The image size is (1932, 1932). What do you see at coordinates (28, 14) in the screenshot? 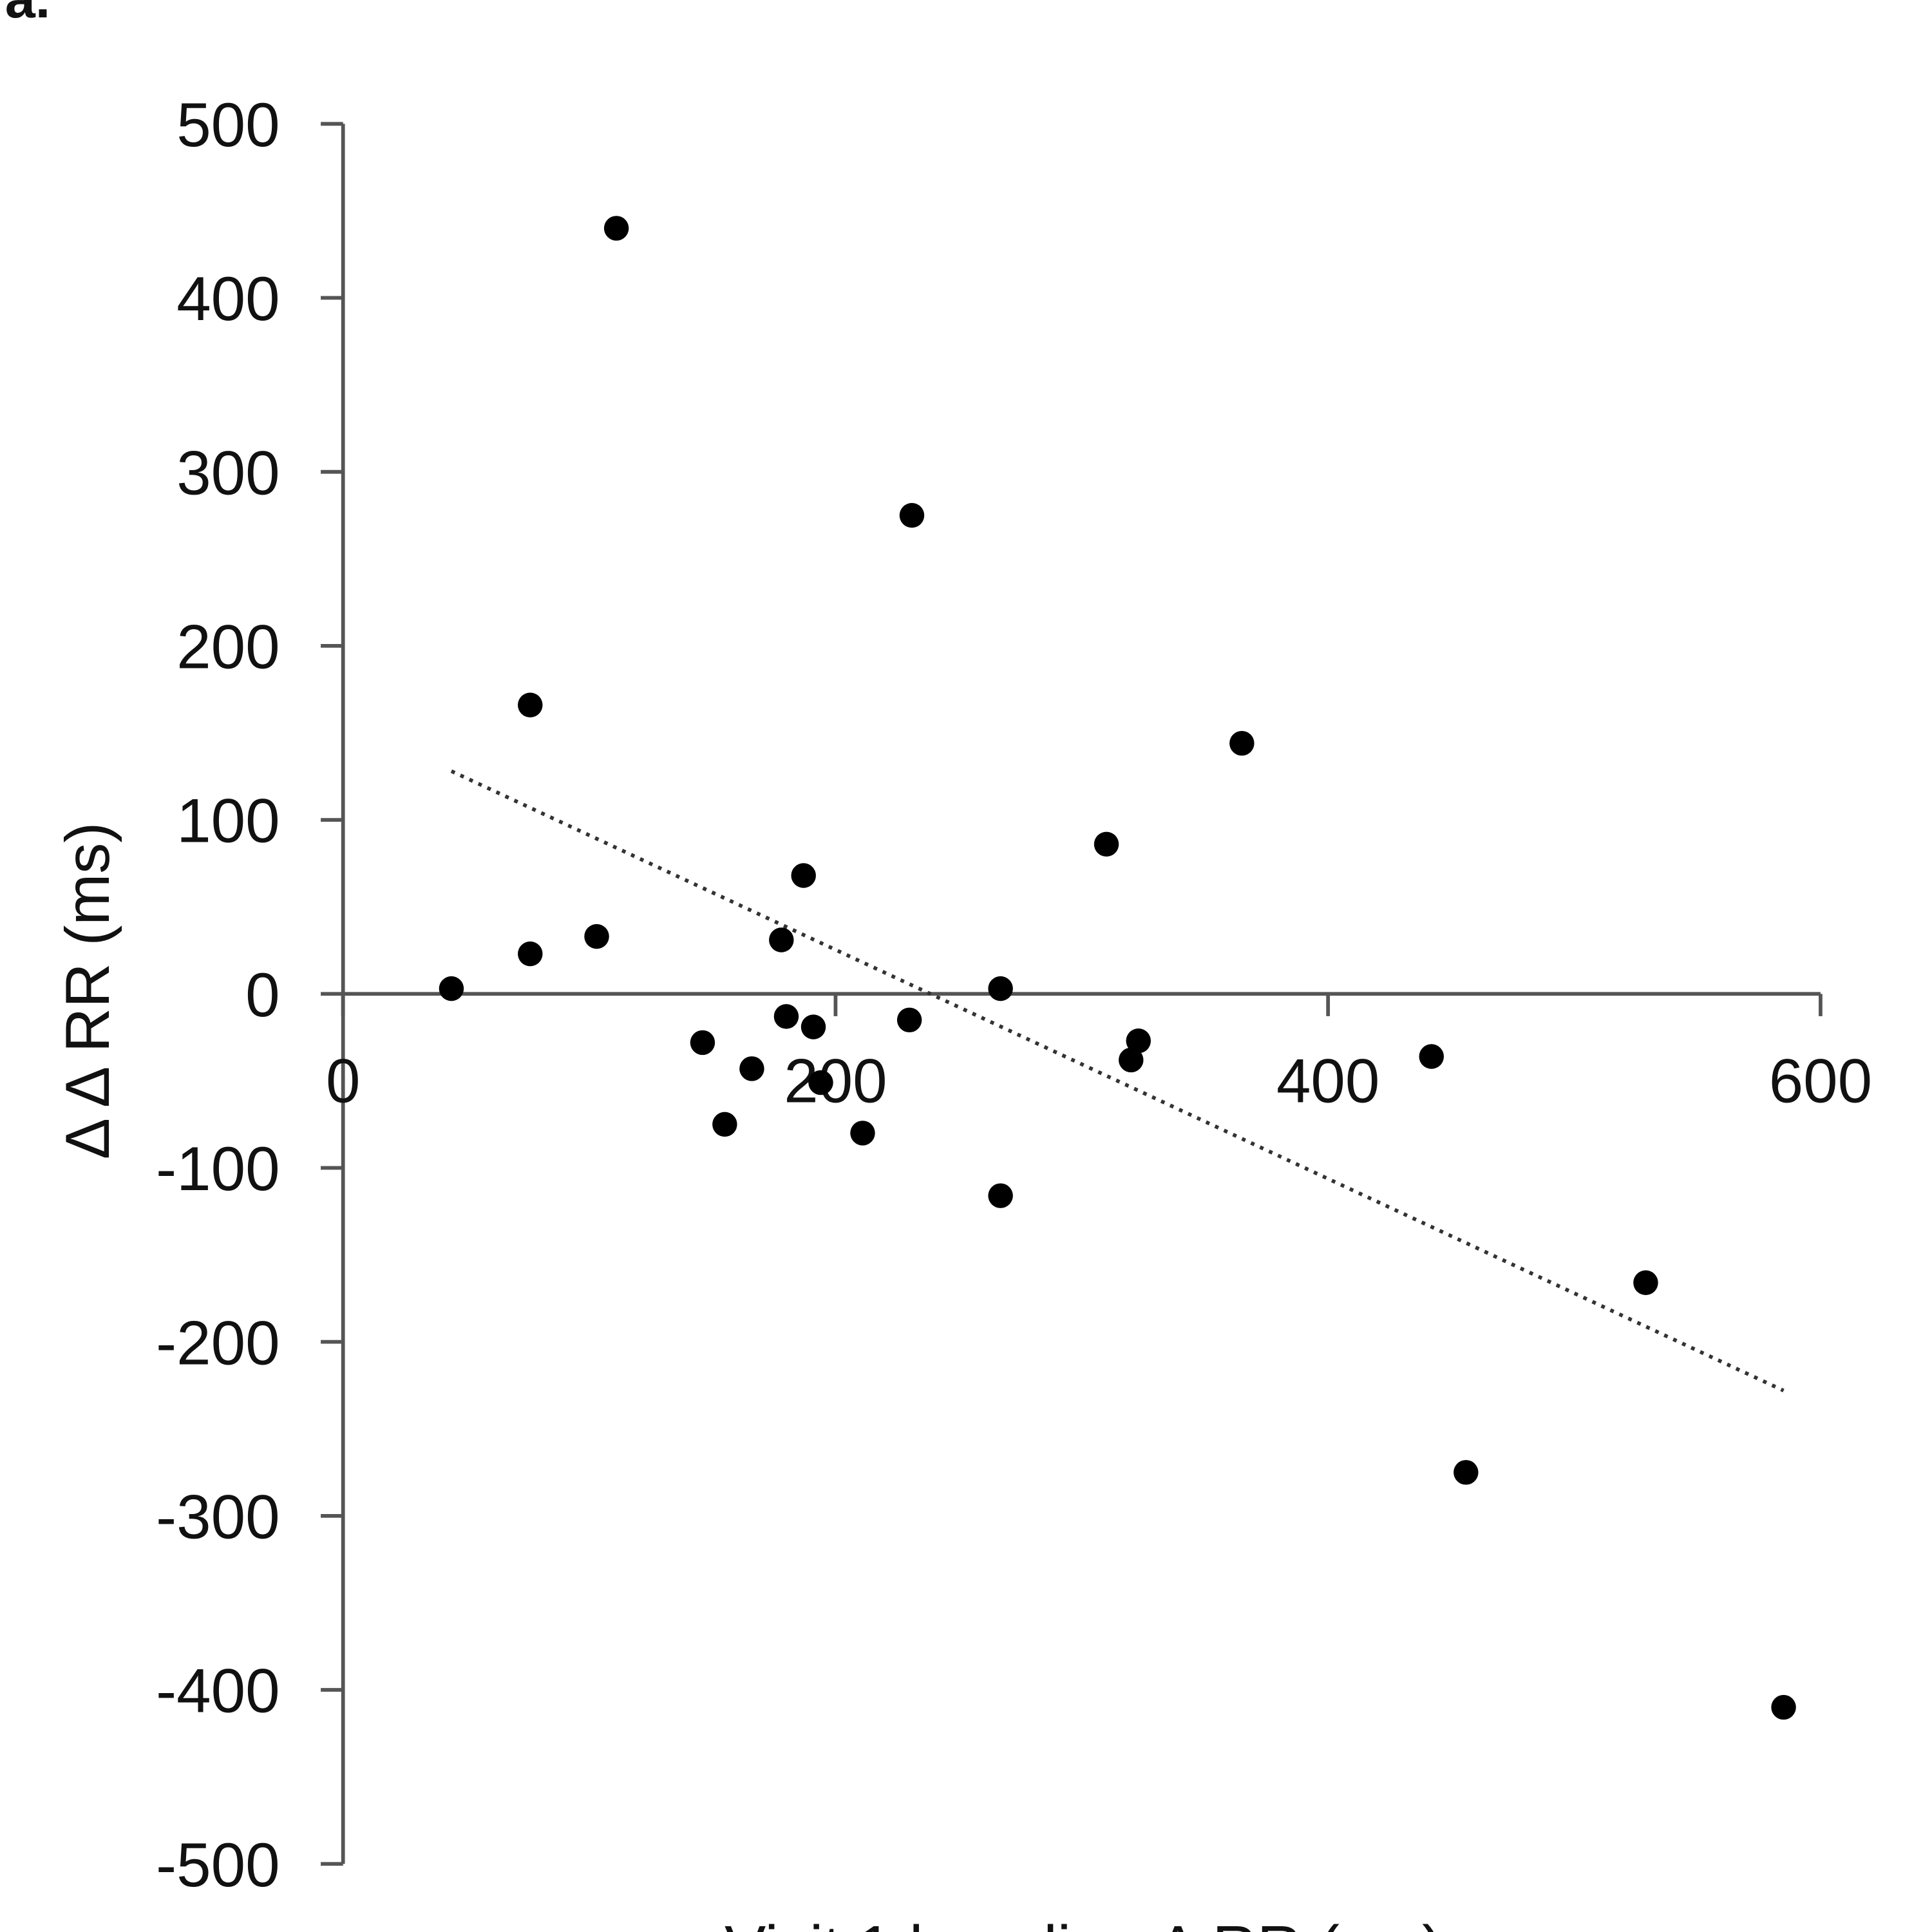
I see `panel-label: a.` at bounding box center [28, 14].